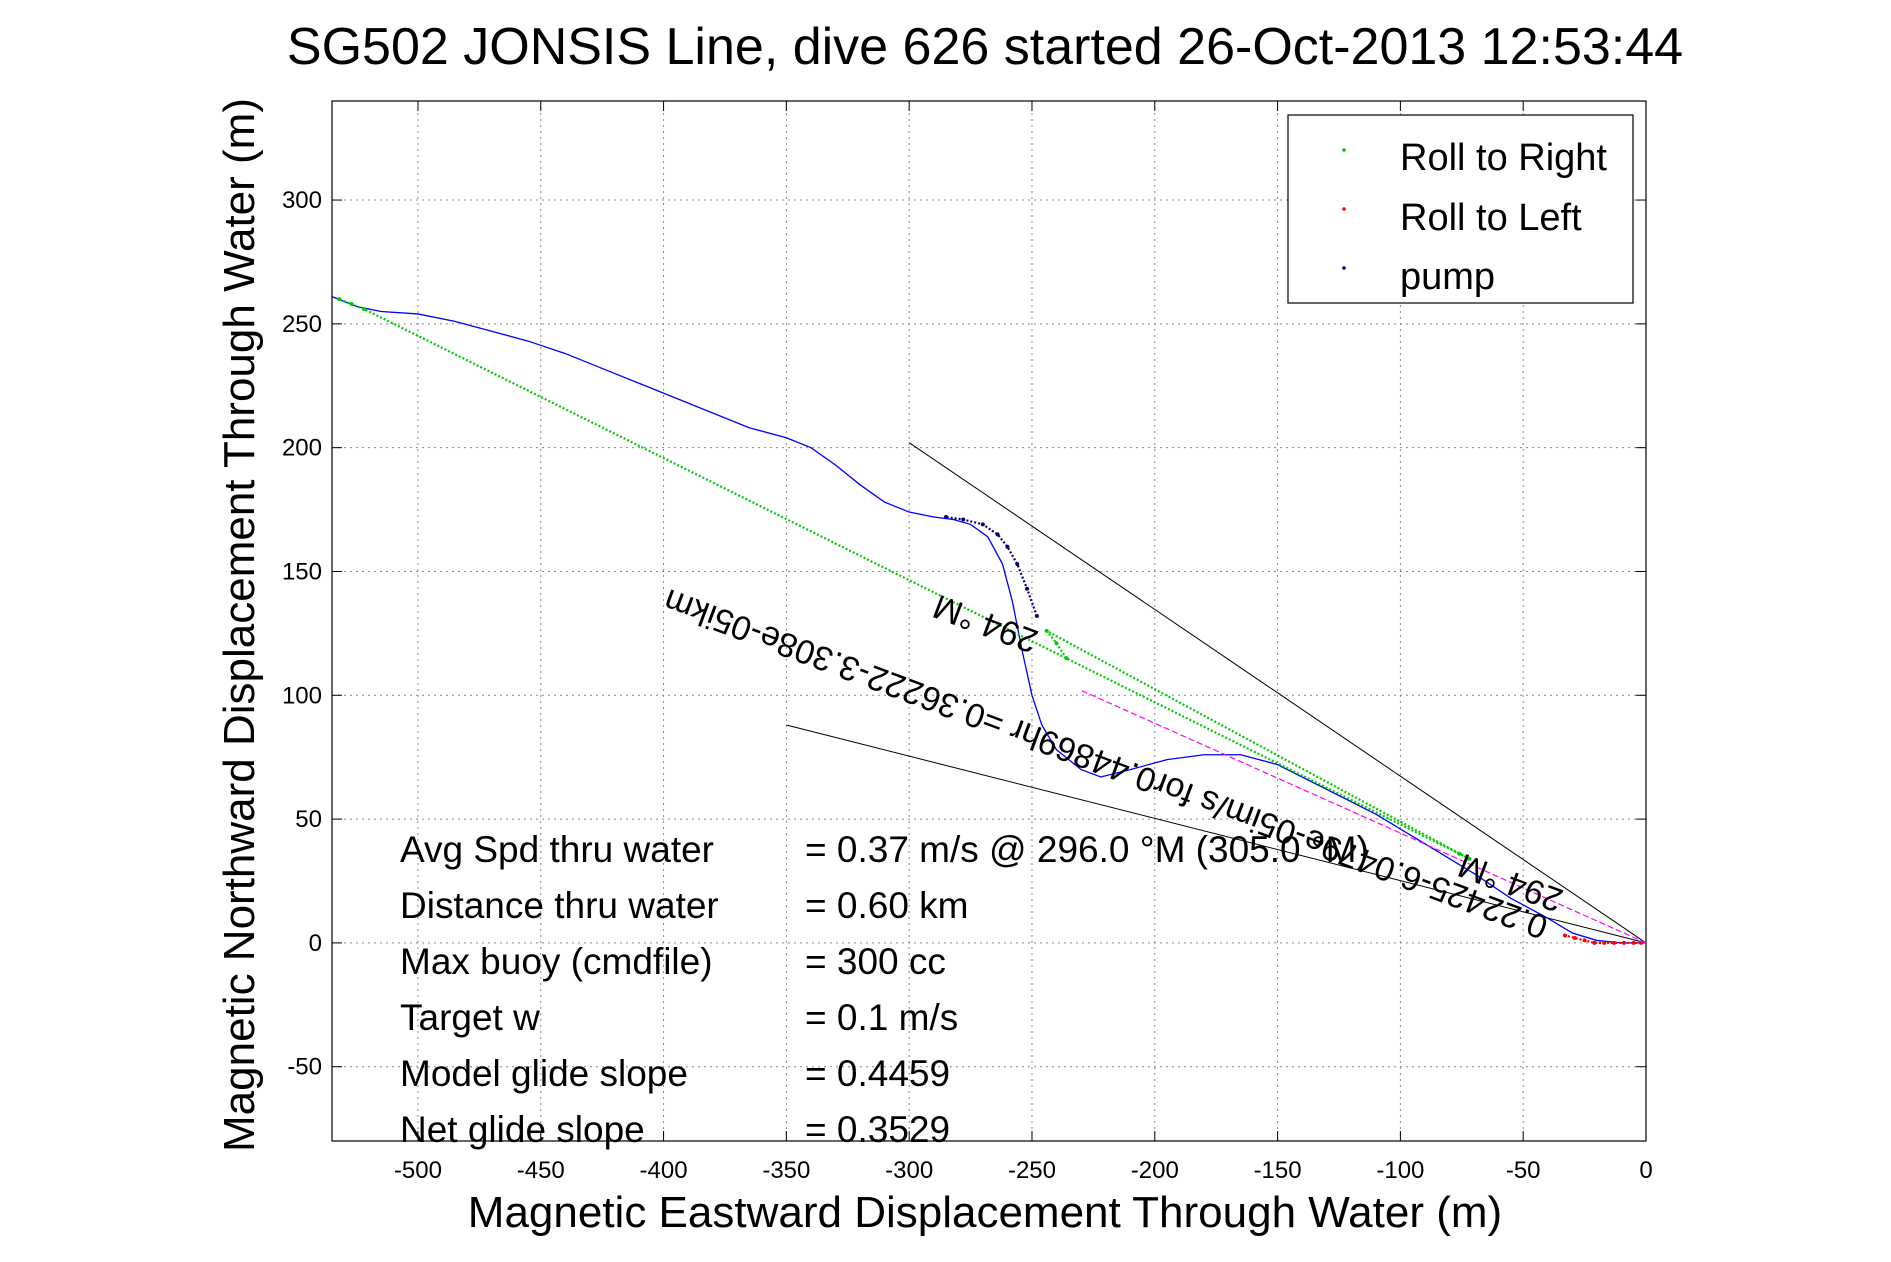  I want to click on stat-label: Target w, so click(470, 1017).